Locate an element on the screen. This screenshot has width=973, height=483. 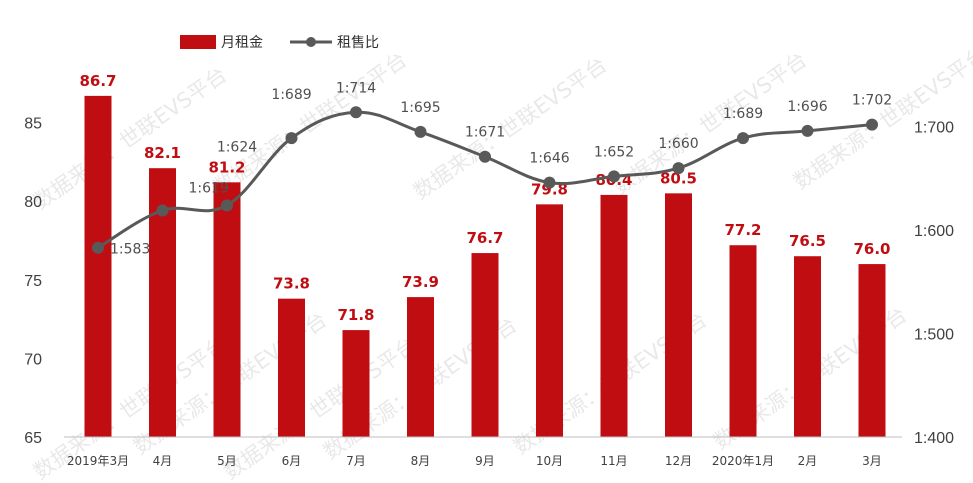
bar-value-label: 76.5 is located at coordinates (807, 241).